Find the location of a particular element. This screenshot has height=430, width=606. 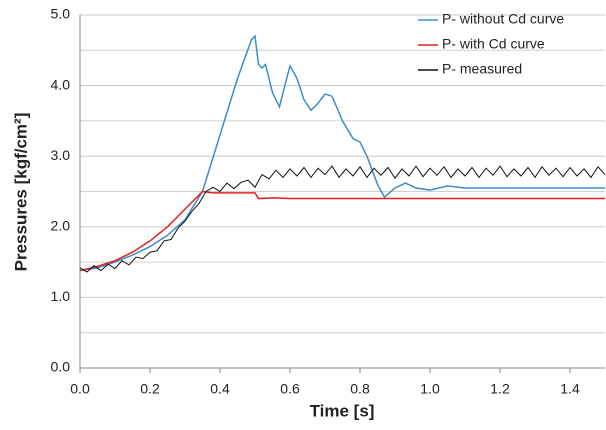

legend-label: P- with Cd curve is located at coordinates (493, 44).